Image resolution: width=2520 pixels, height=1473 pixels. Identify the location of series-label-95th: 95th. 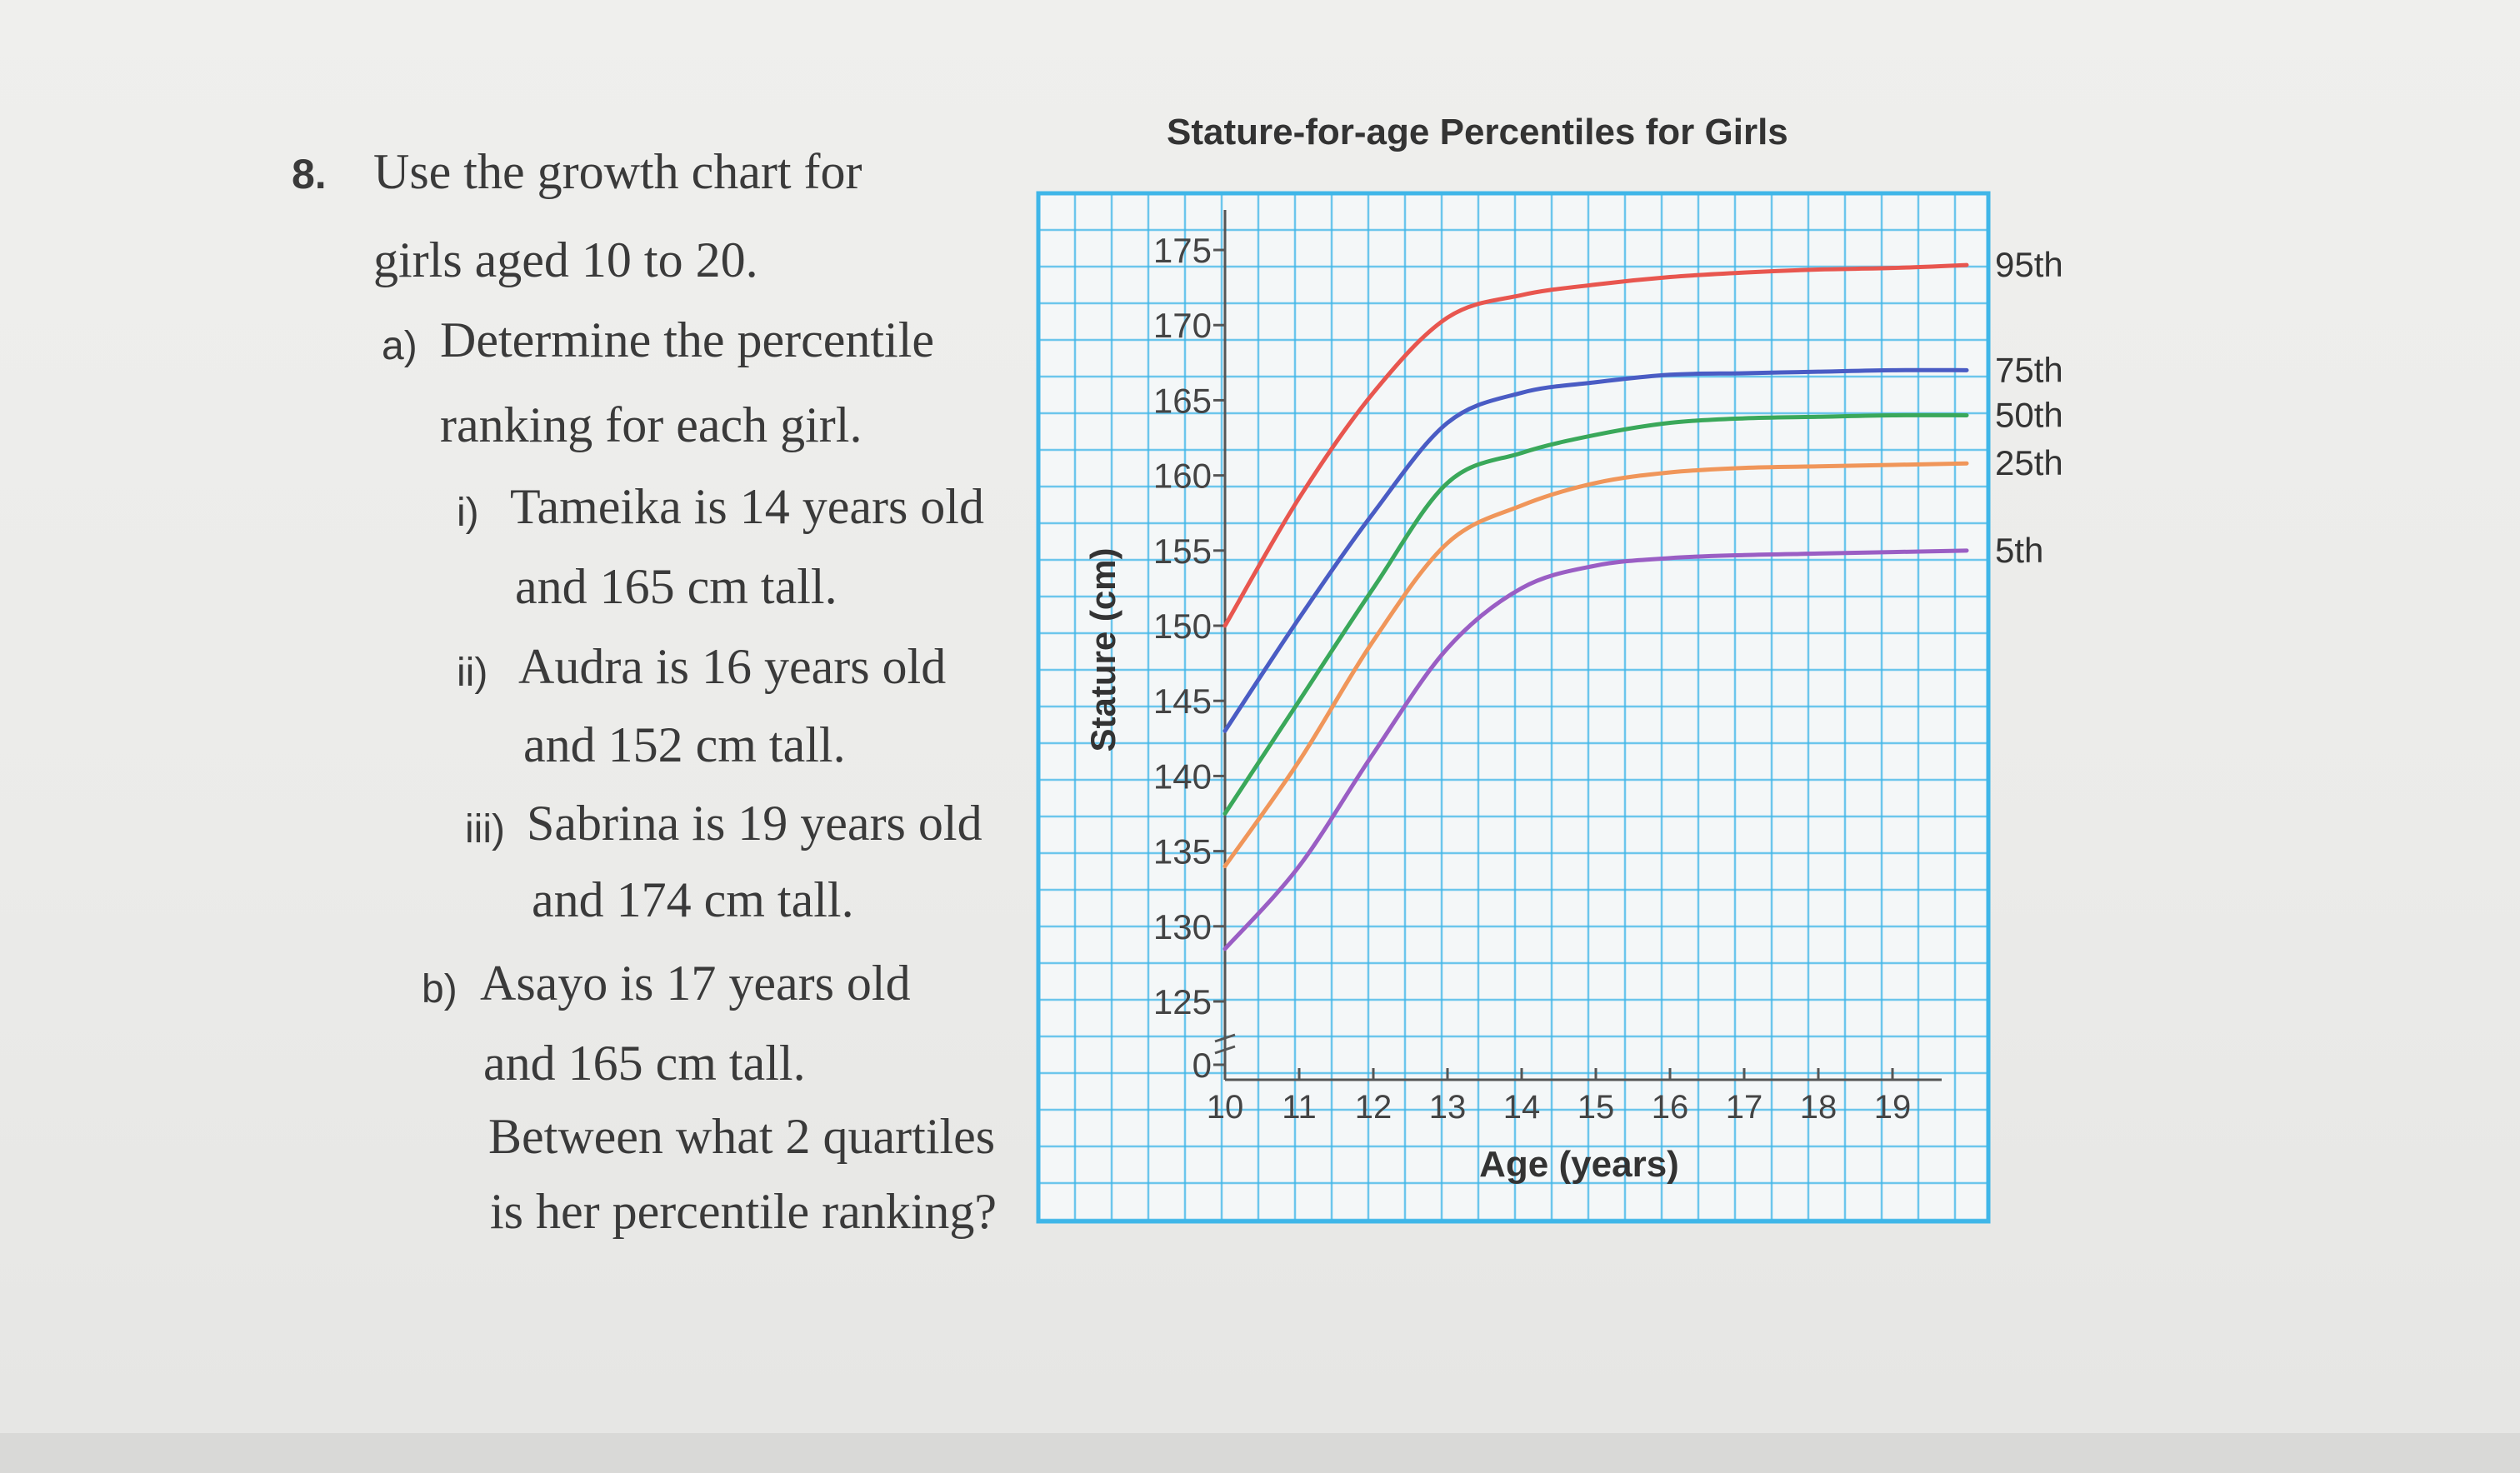
(2029, 264).